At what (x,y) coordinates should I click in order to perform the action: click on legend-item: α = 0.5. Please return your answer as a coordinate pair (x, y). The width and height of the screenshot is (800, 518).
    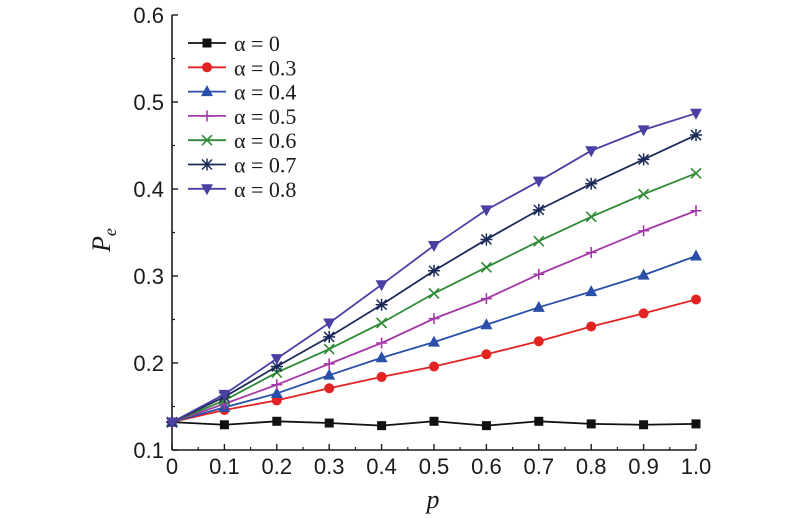
    Looking at the image, I should click on (242, 116).